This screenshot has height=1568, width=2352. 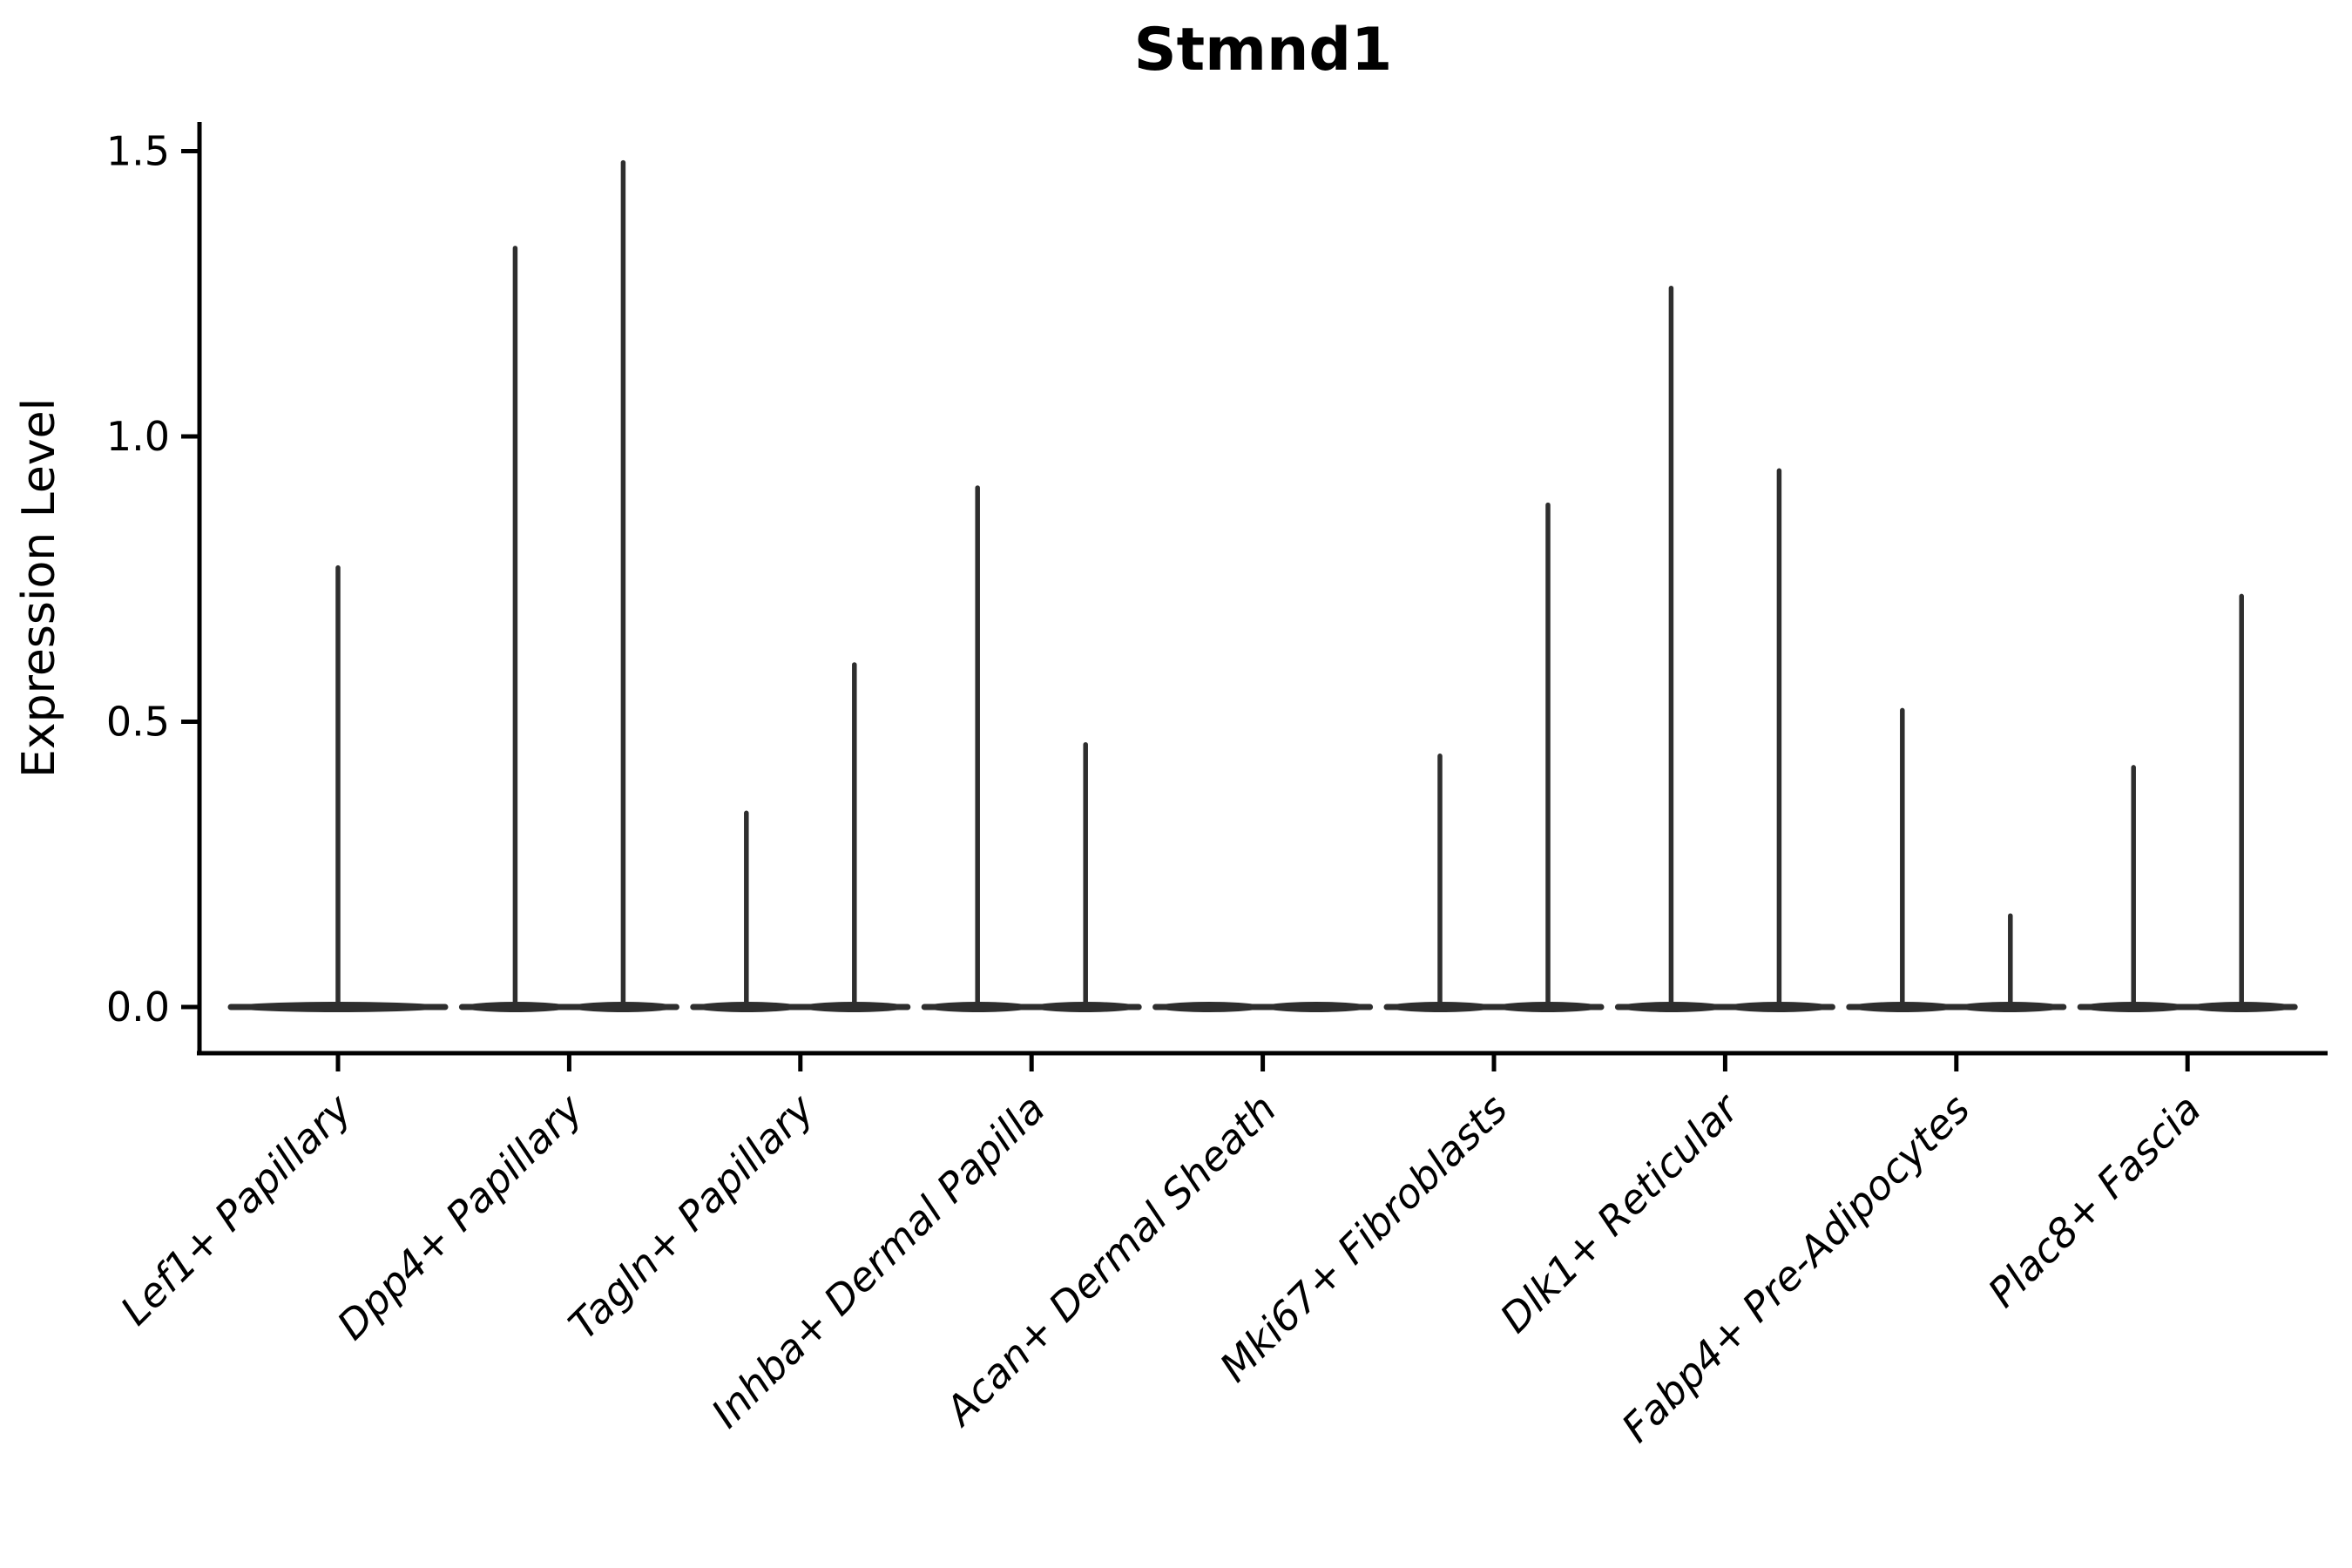 What do you see at coordinates (39, 588) in the screenshot?
I see `y-axis-label: Expression Level` at bounding box center [39, 588].